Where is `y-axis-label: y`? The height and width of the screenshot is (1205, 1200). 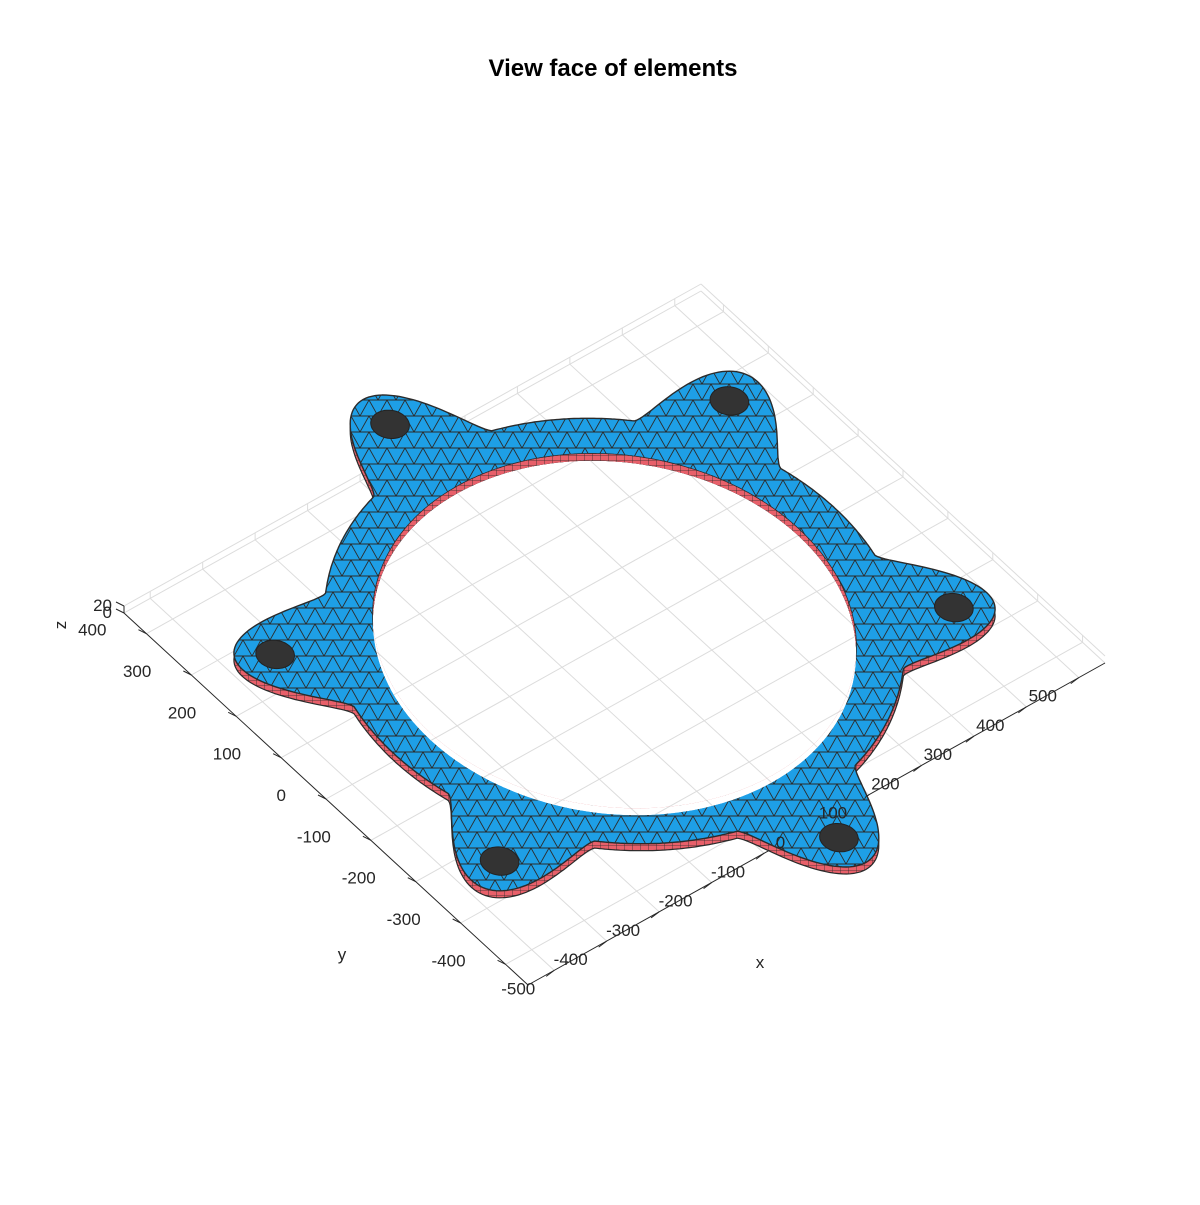 y-axis-label: y is located at coordinates (342, 954).